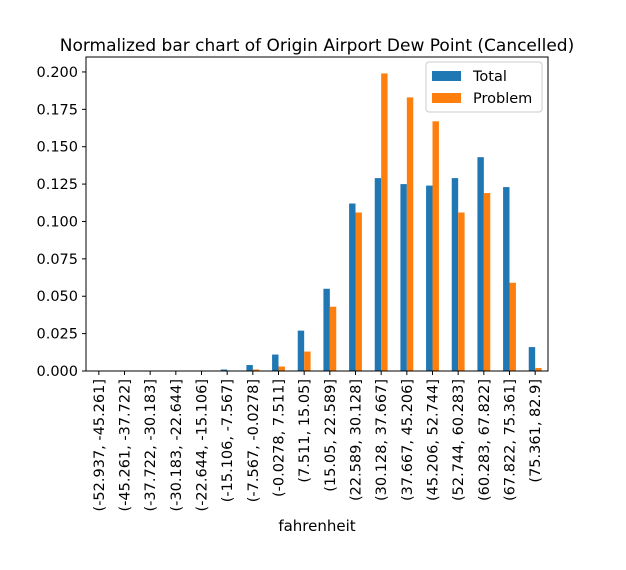 Image resolution: width=626 pixels, height=570 pixels. What do you see at coordinates (100, 445) in the screenshot?
I see `x-tick-label: (-52.937, -45.261]` at bounding box center [100, 445].